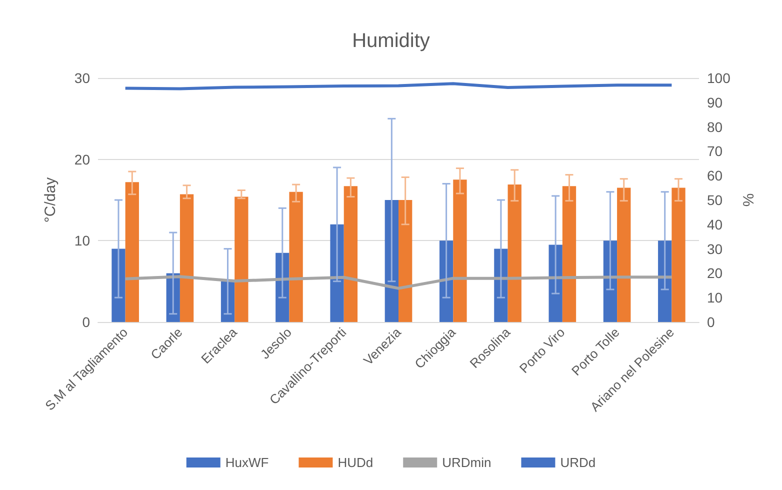  I want to click on y2-tick-label: 60, so click(715, 176).